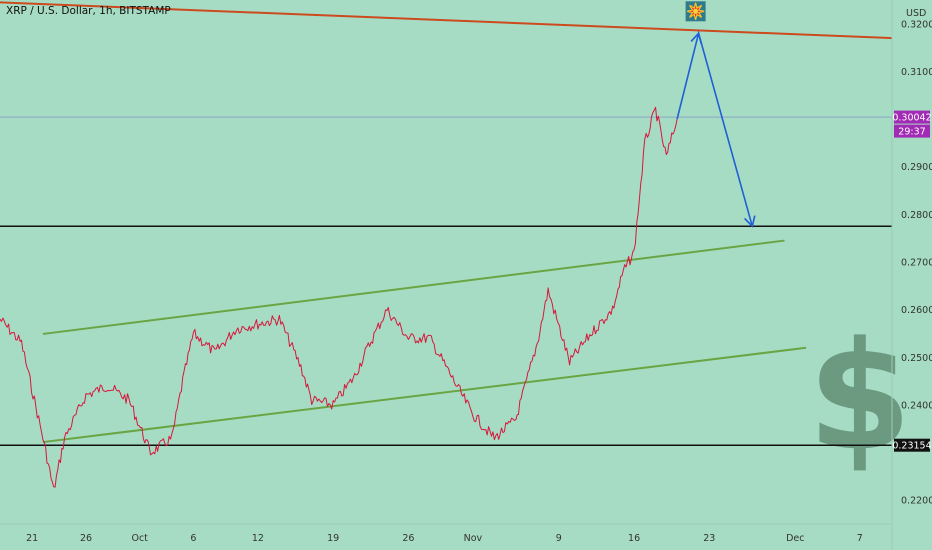 The width and height of the screenshot is (932, 550). Describe the element at coordinates (795, 538) in the screenshot. I see `x-tick-label: Dec` at that location.